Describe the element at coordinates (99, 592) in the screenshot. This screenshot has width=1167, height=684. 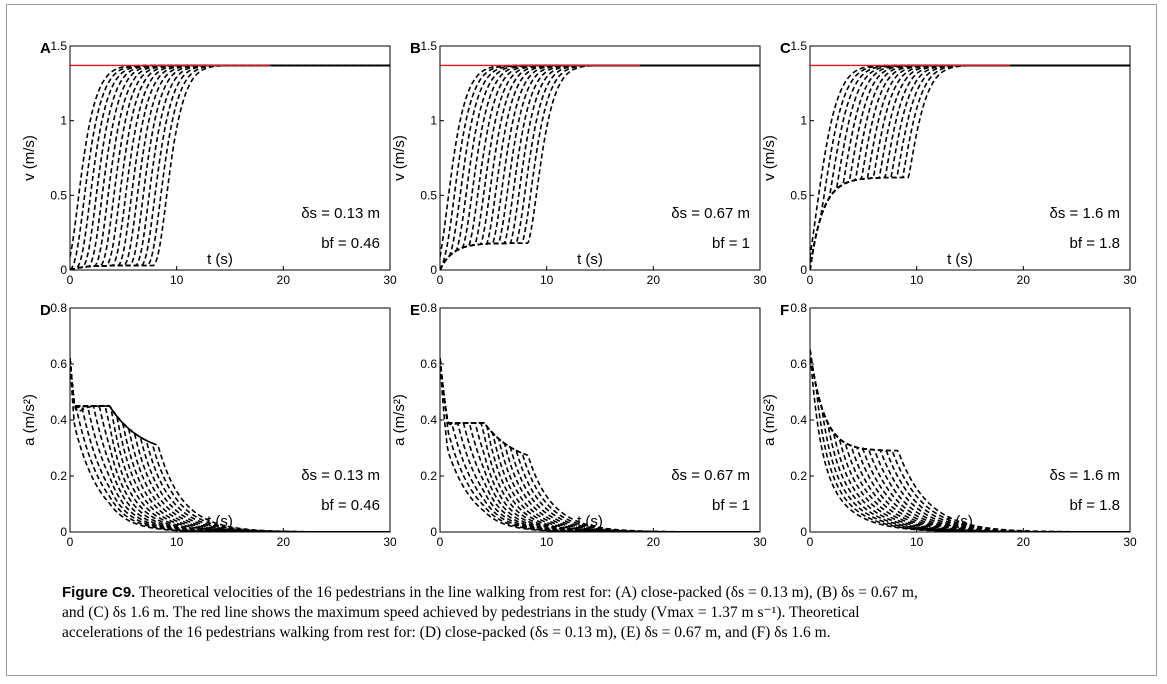
I see `caption-label: Figure C9.` at that location.